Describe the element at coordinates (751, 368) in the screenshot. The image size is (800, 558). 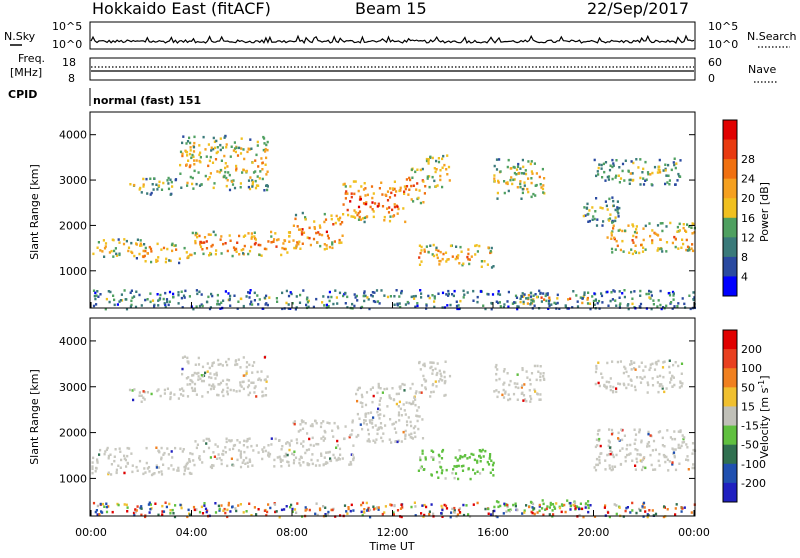
I see `velocity-colorbar-tick: 100` at that location.